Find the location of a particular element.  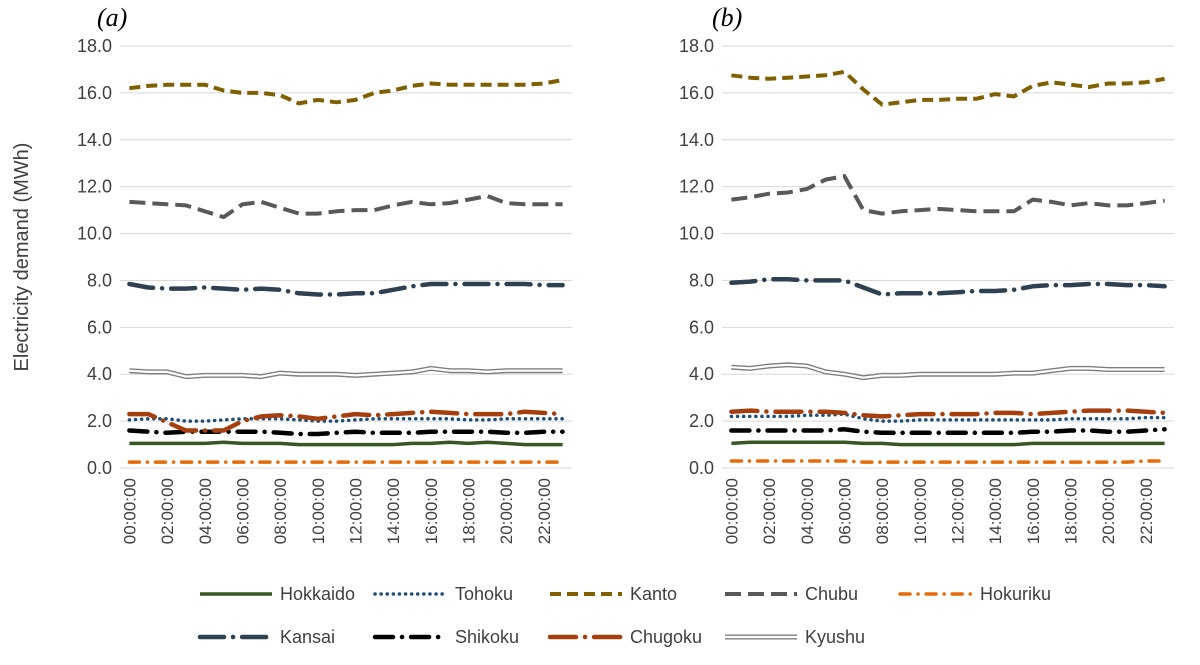

legend-item-tohoku: Tohoku is located at coordinates (443, 594).